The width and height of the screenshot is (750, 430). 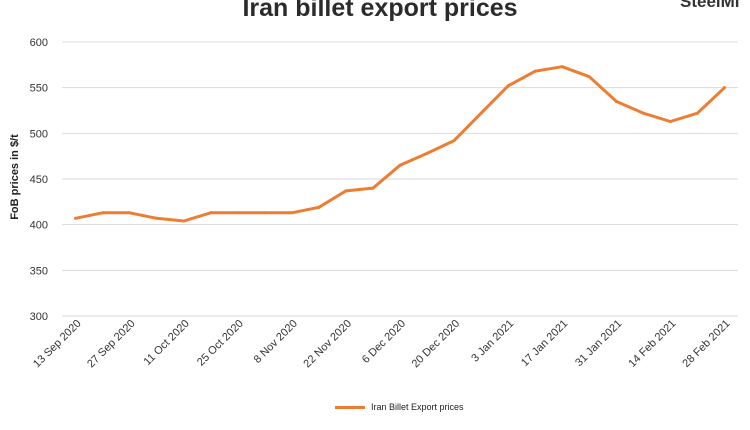 What do you see at coordinates (39, 89) in the screenshot?
I see `y-tick-label: 550` at bounding box center [39, 89].